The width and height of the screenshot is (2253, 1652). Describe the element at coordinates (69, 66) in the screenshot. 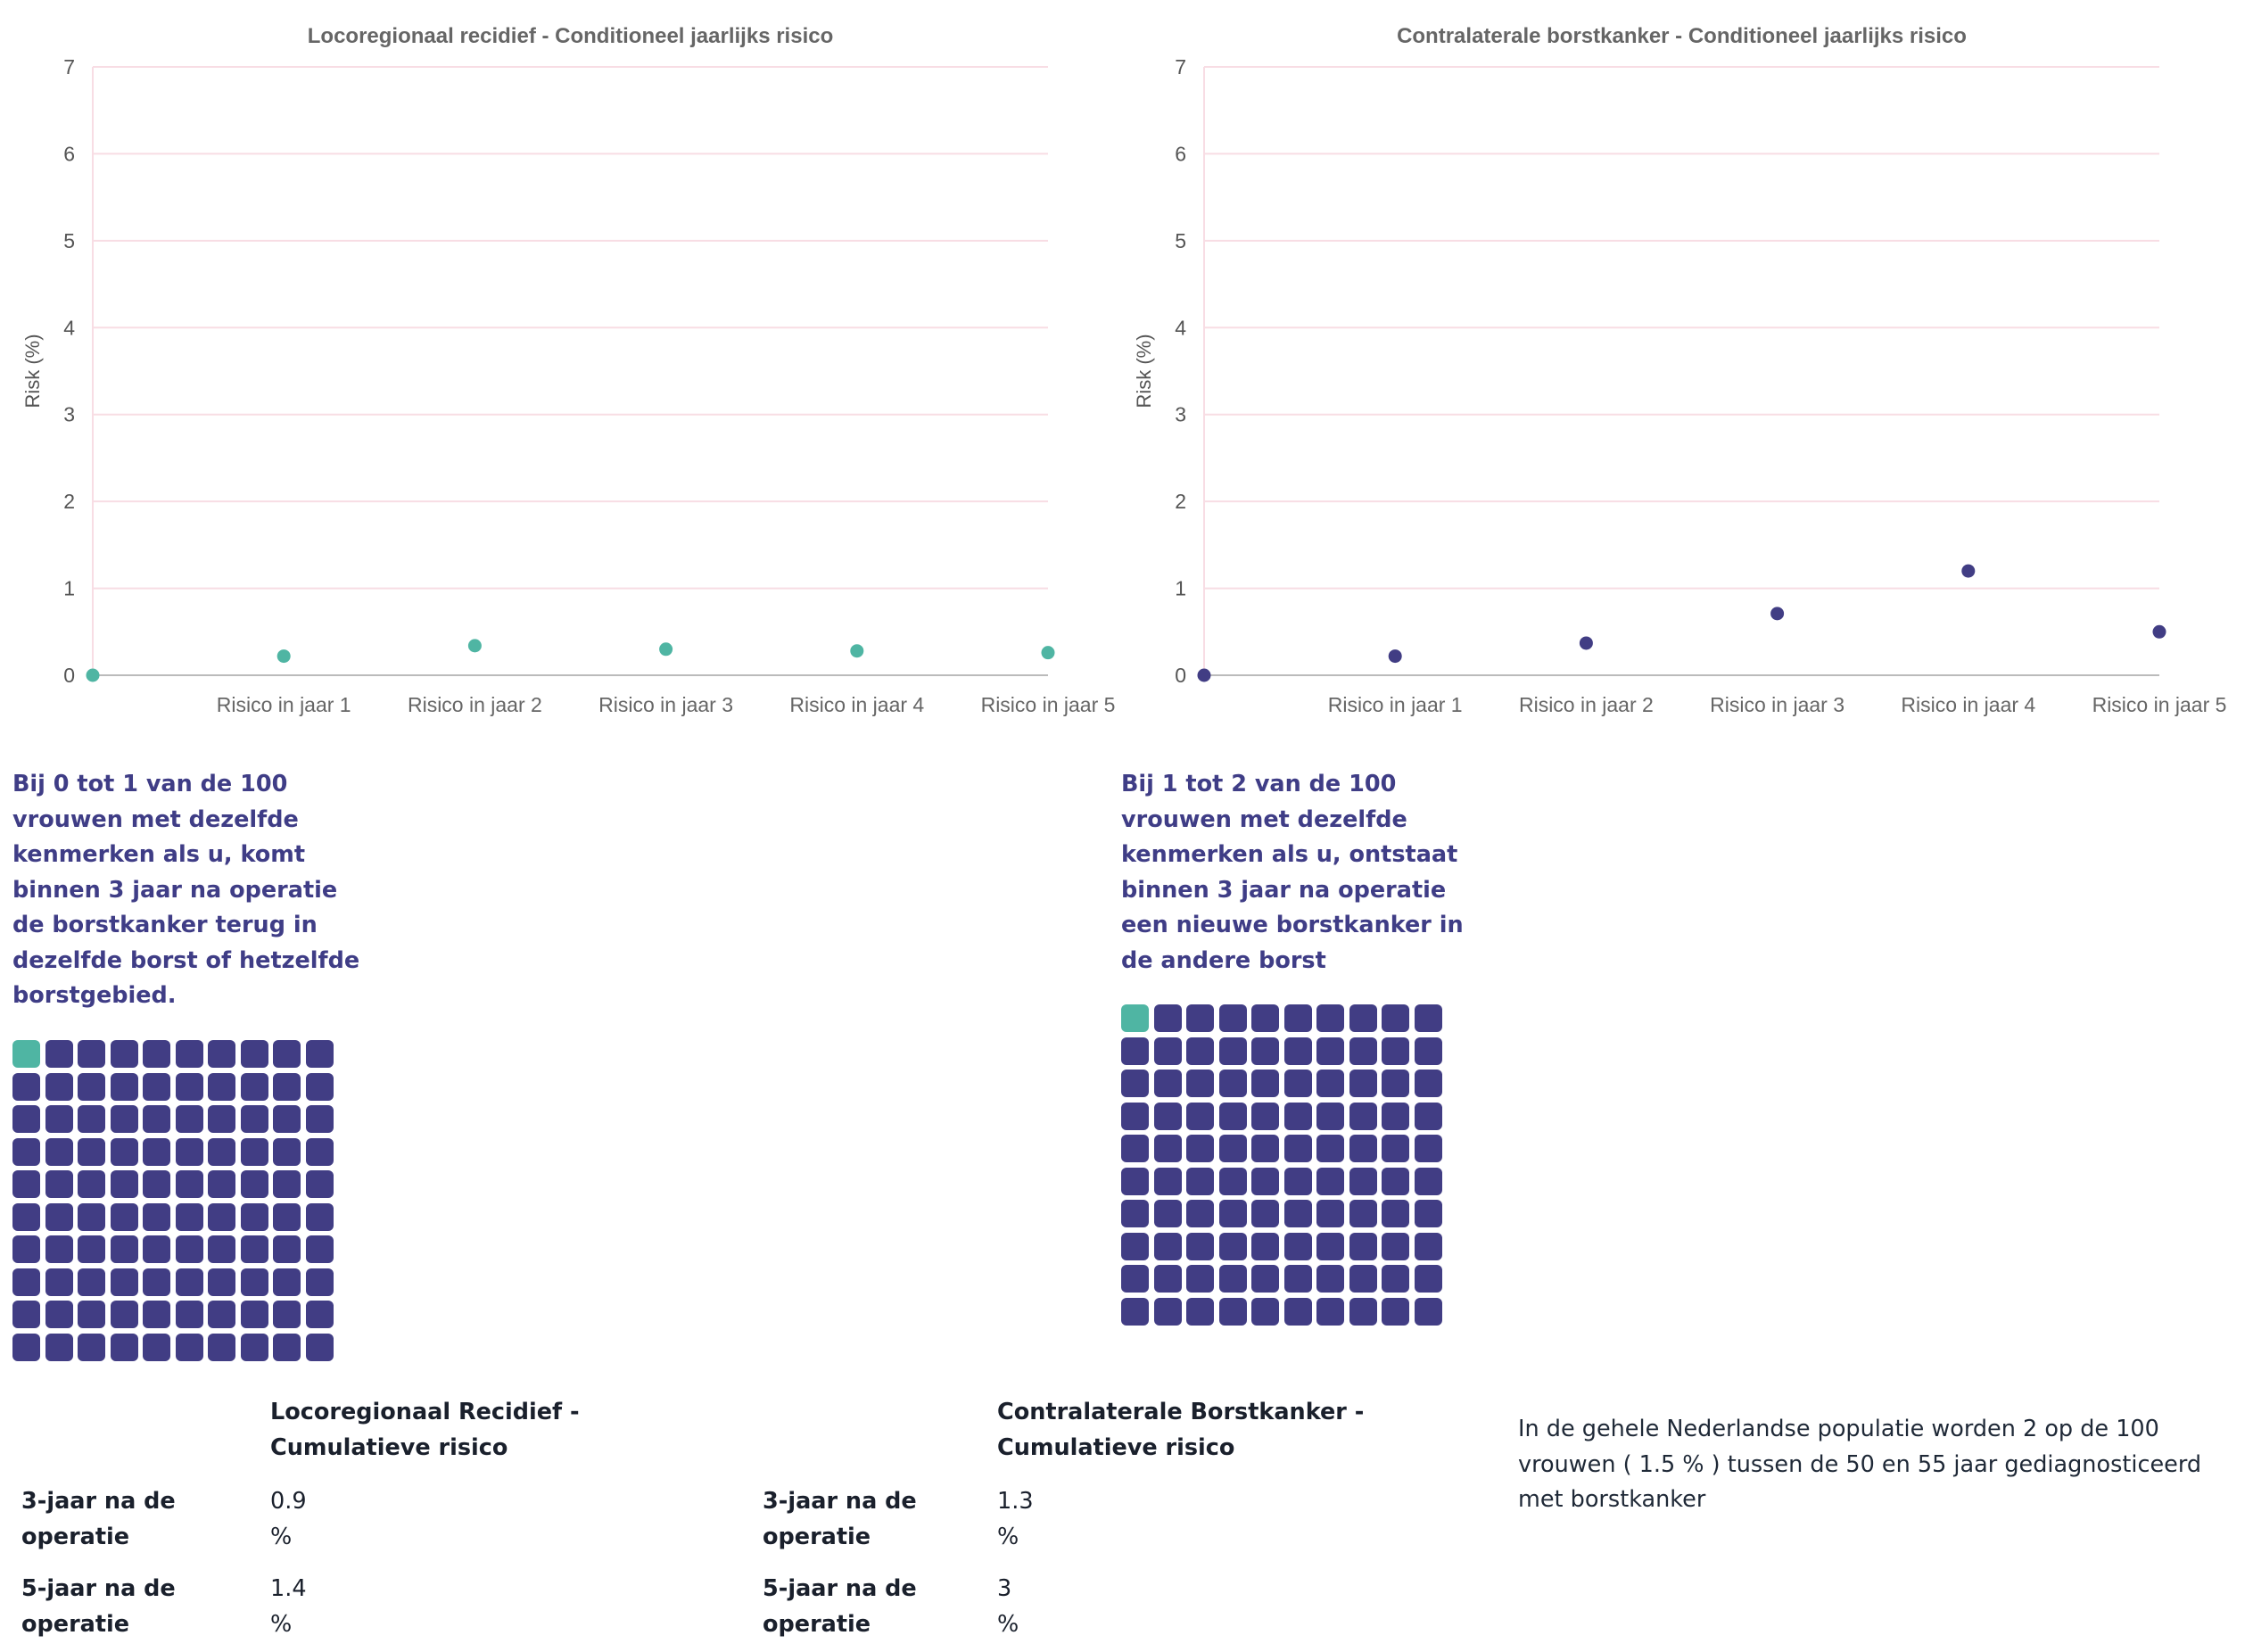

I see `y-tick-label: 7` at that location.